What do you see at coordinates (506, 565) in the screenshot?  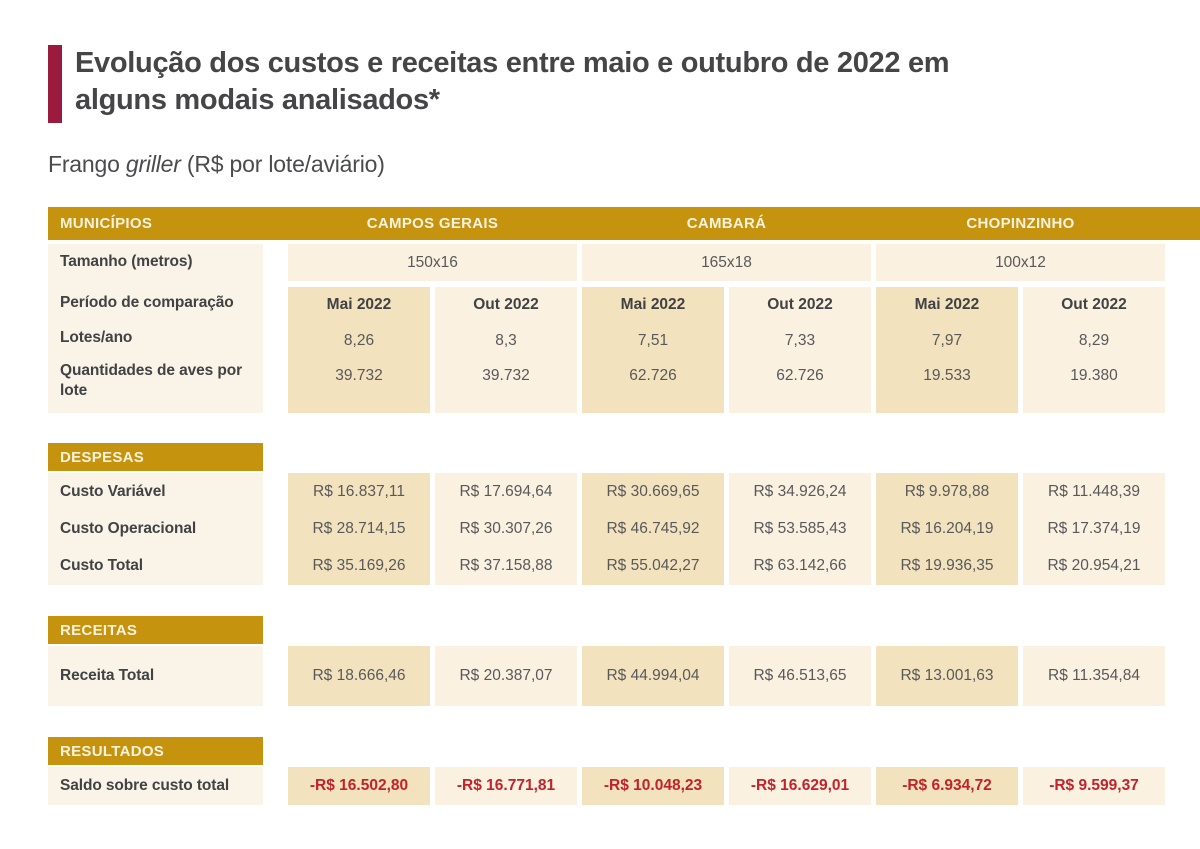 I see `custo-total-cell: R$ 37.158,88` at bounding box center [506, 565].